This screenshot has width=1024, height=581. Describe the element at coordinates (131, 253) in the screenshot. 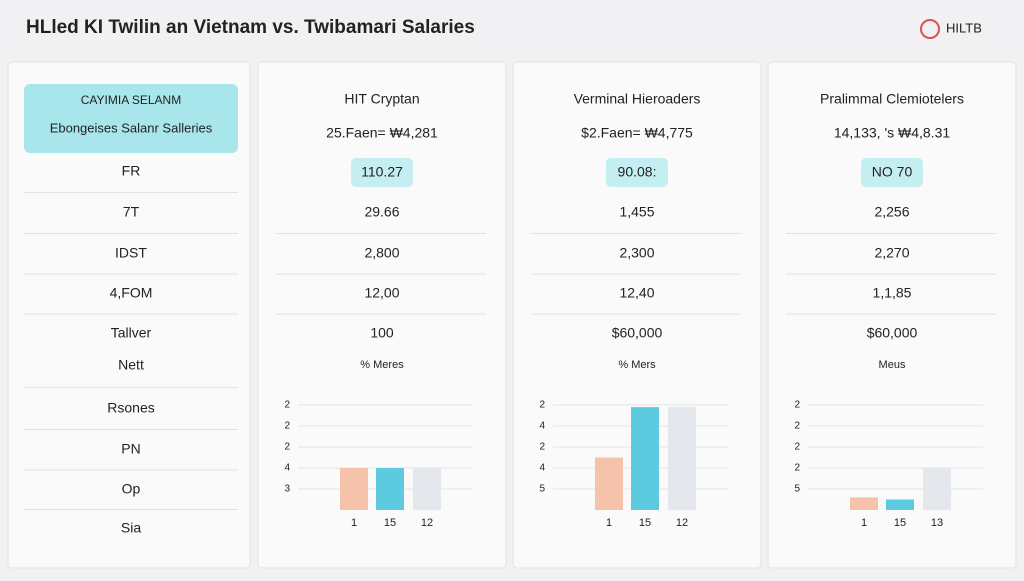

I see `row-label: IDST` at that location.